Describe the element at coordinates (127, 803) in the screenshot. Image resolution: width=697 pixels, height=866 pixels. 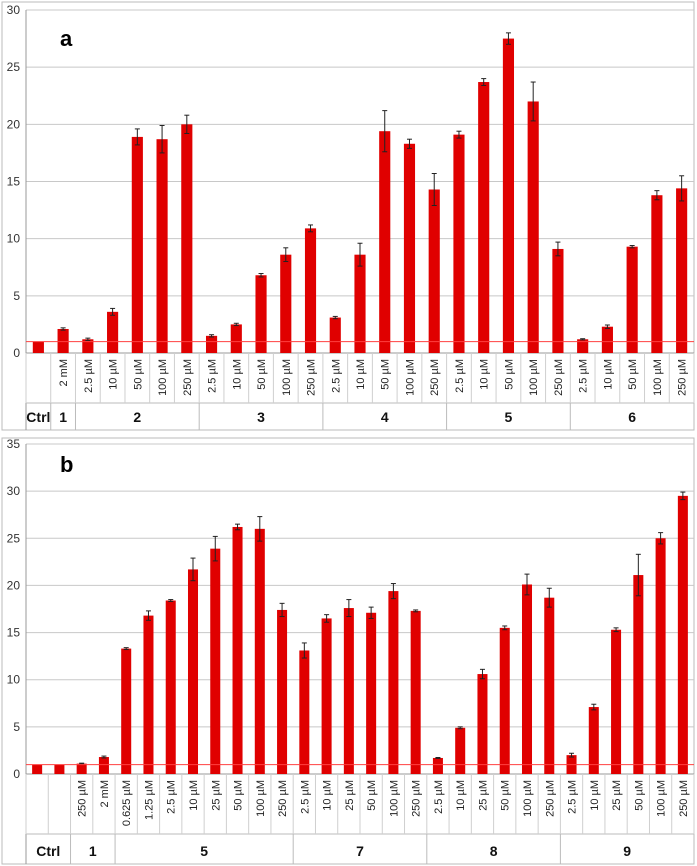
I see `category-label: 0.625 µM` at that location.